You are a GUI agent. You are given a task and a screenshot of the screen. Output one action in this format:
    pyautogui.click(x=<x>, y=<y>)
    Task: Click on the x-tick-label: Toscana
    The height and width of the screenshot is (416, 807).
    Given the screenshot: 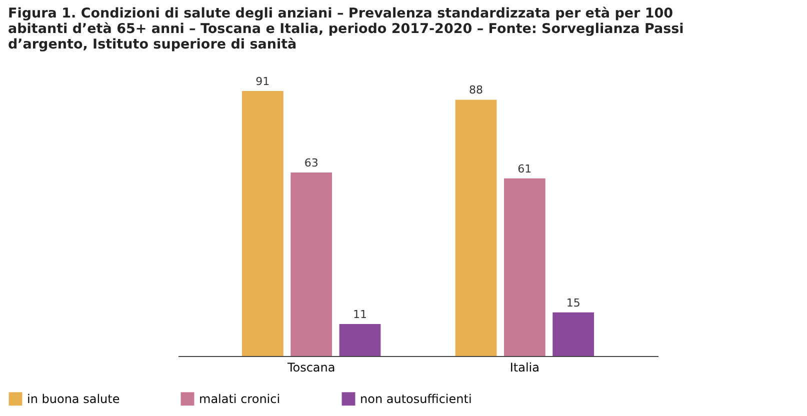 What is the action you would take?
    pyautogui.click(x=311, y=367)
    